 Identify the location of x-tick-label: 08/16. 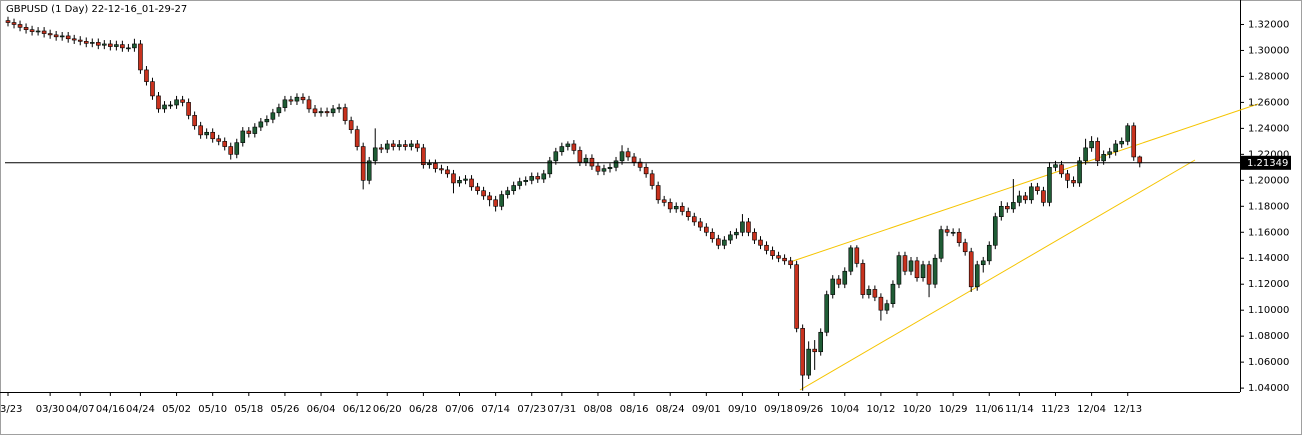
(634, 409).